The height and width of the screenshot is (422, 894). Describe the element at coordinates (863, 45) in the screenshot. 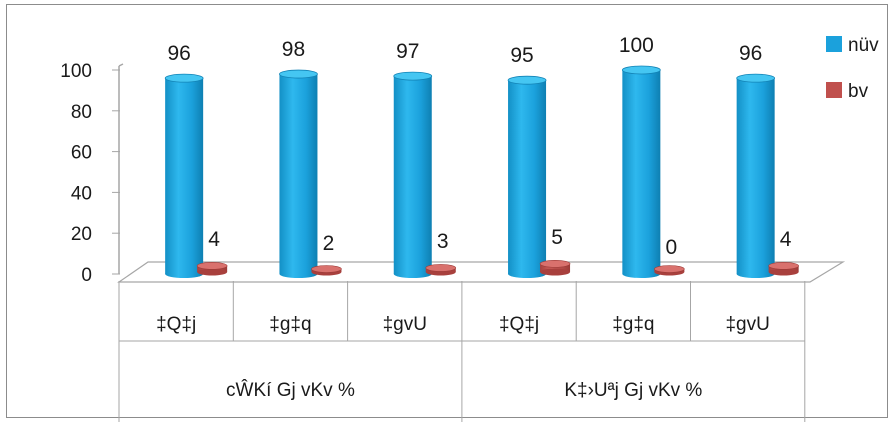

I see `legend-label: nüv` at that location.